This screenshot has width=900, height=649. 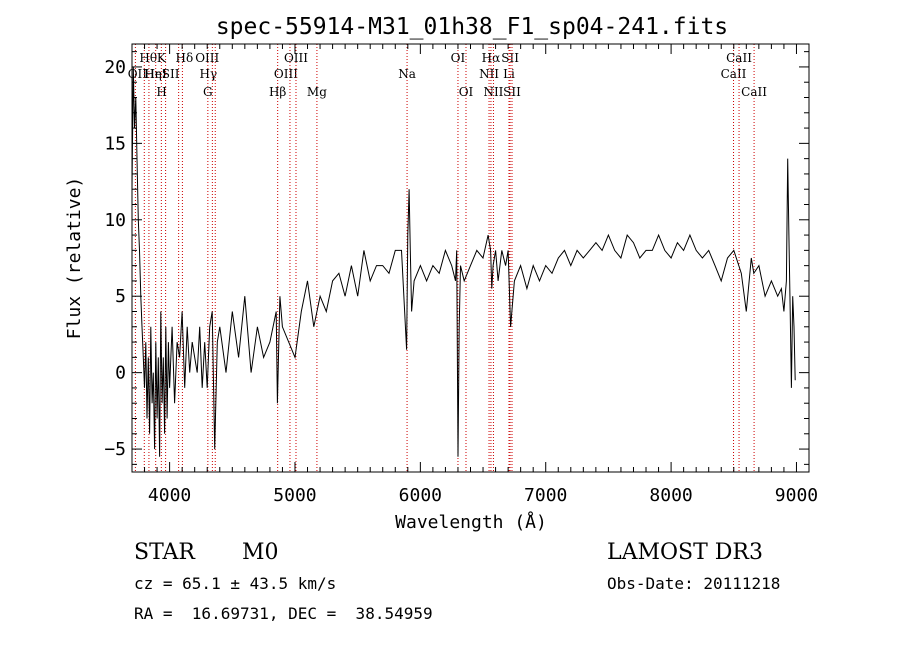 What do you see at coordinates (509, 74) in the screenshot?
I see `line-label-21: Li` at bounding box center [509, 74].